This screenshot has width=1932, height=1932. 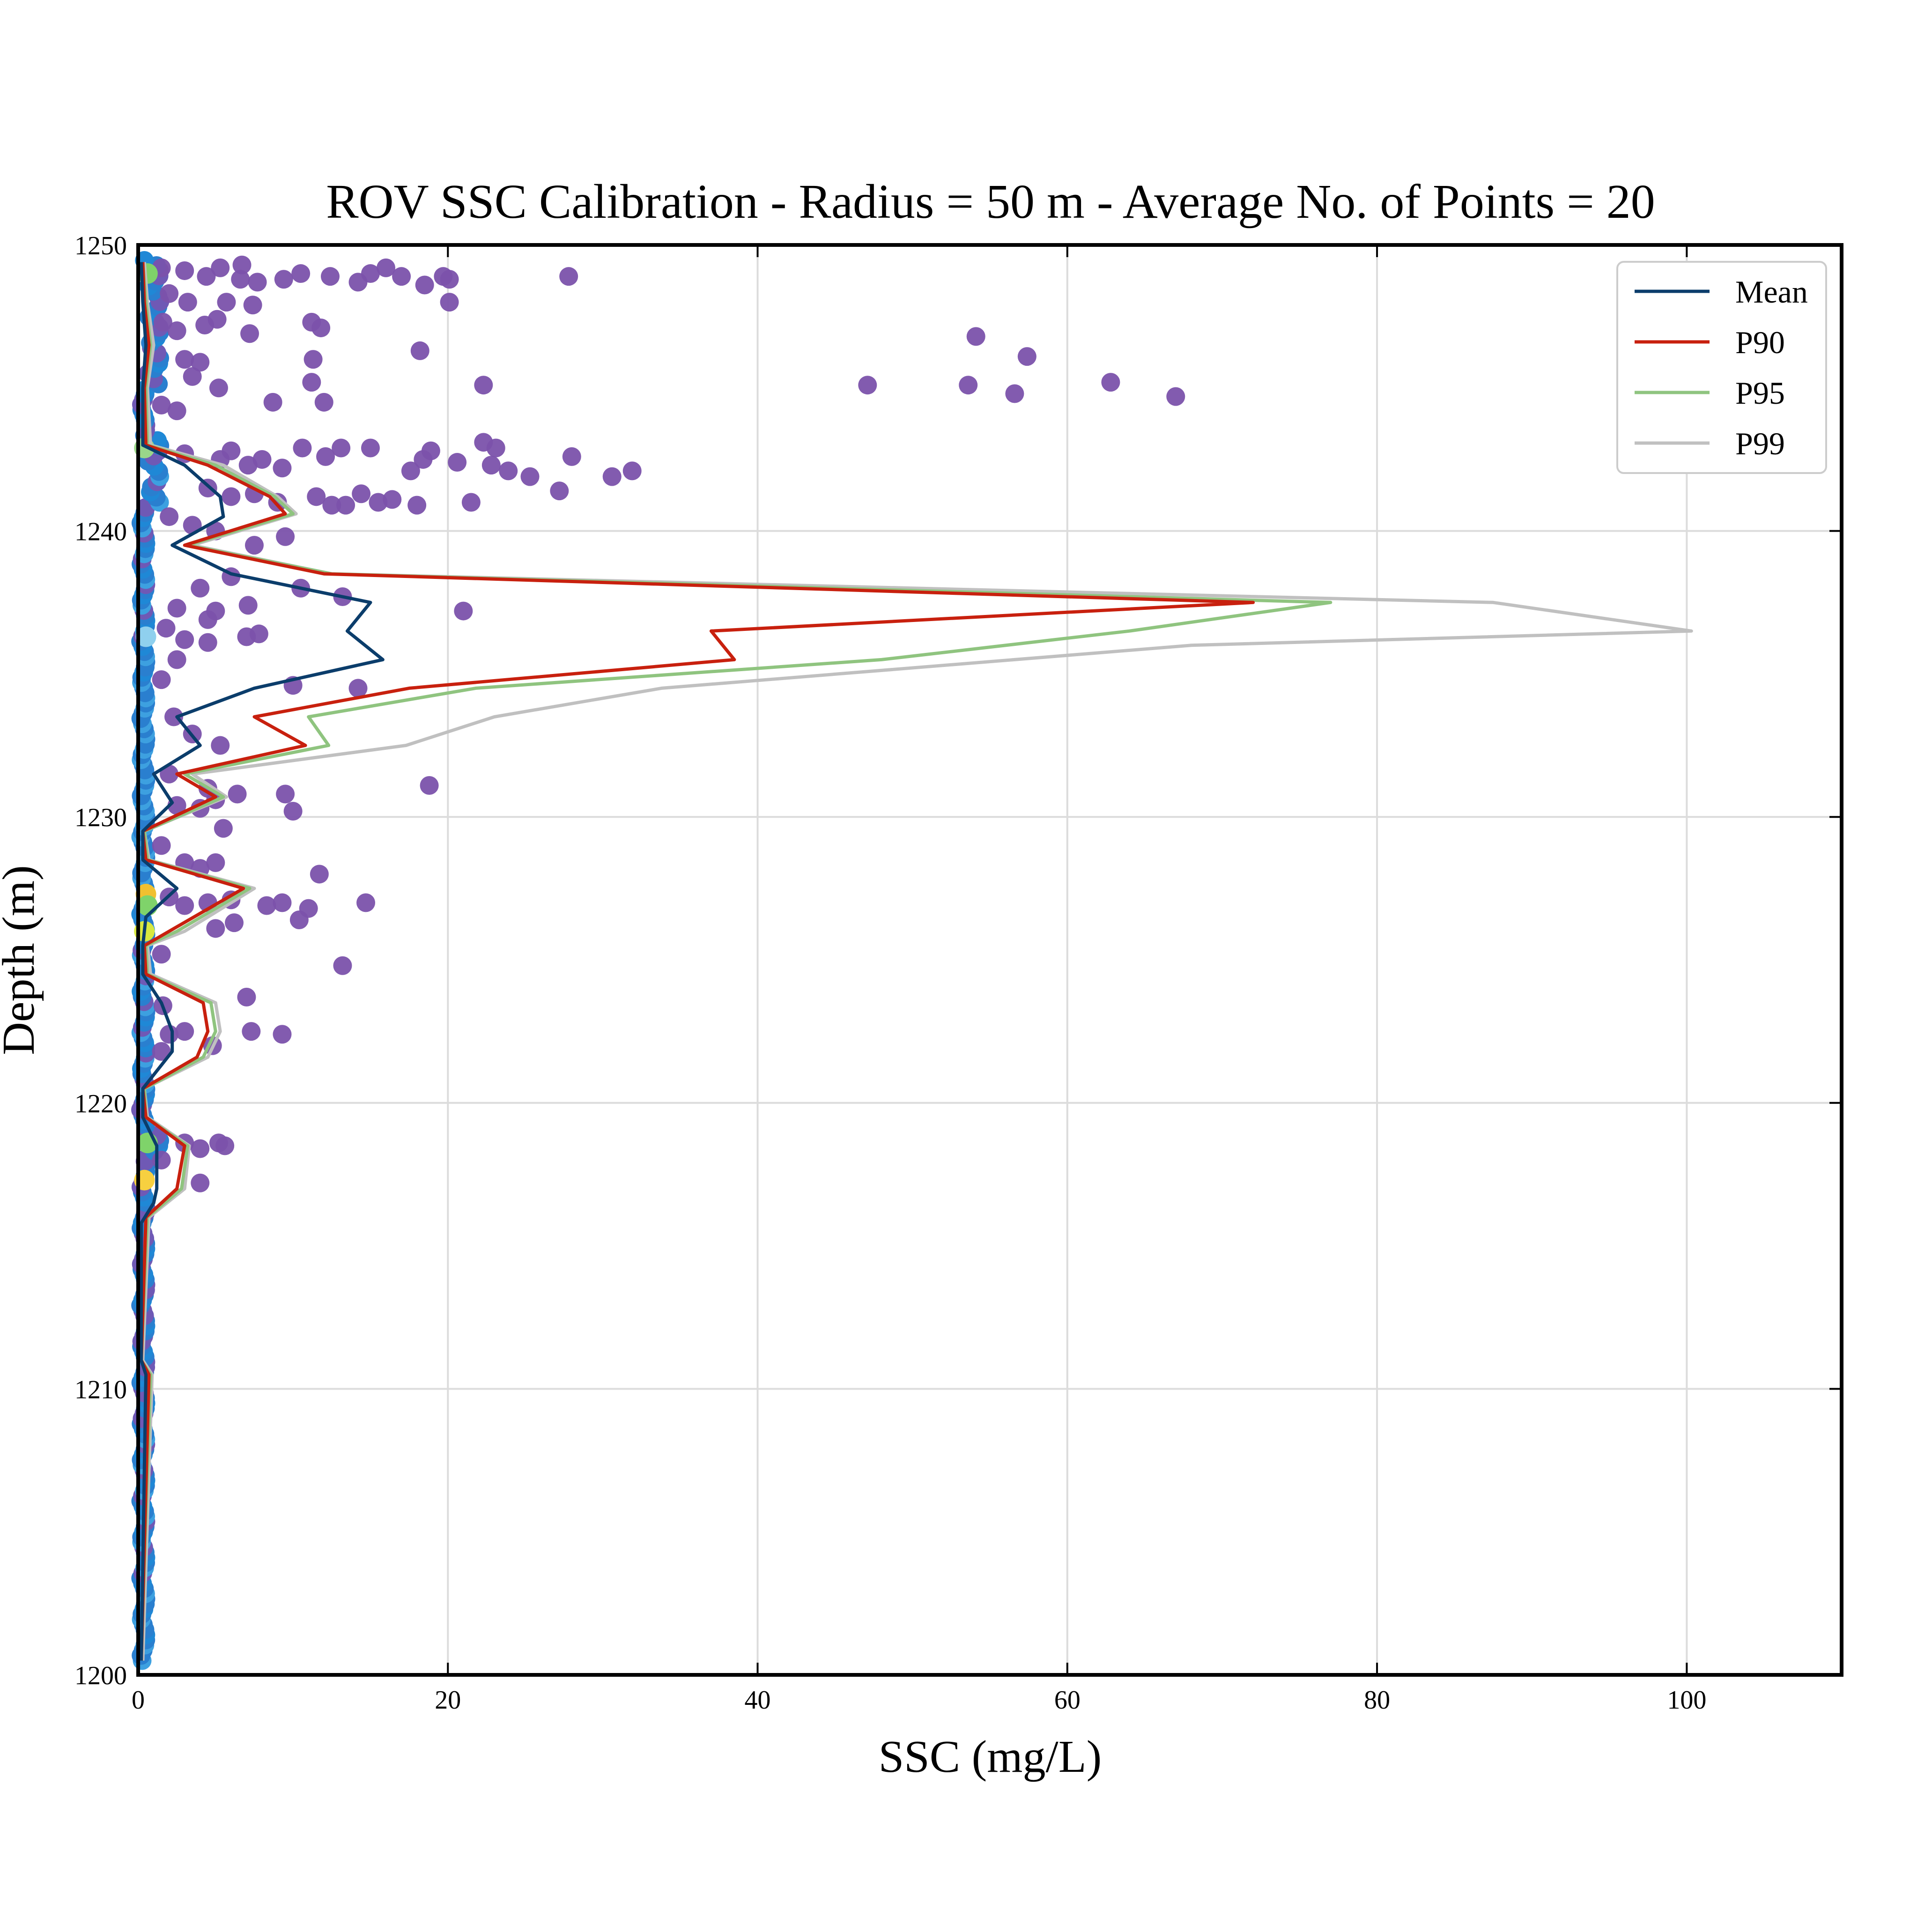 What do you see at coordinates (100, 817) in the screenshot?
I see `y-tick-label: 1230` at bounding box center [100, 817].